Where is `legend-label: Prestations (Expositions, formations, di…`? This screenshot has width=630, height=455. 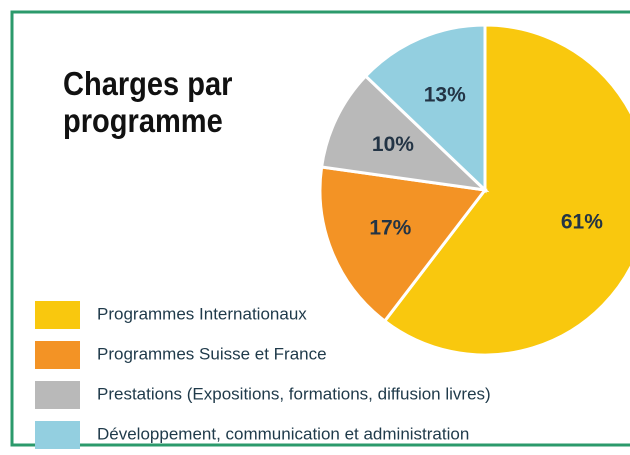 legend-label: Prestations (Expositions, formations, di… is located at coordinates (294, 393).